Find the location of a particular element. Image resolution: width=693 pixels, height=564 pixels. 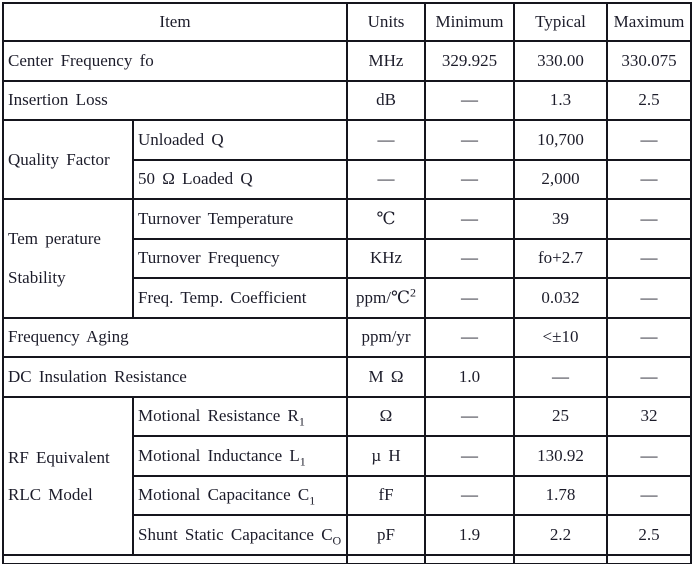

item-cell: Turnover Frequency is located at coordinates (240, 258).